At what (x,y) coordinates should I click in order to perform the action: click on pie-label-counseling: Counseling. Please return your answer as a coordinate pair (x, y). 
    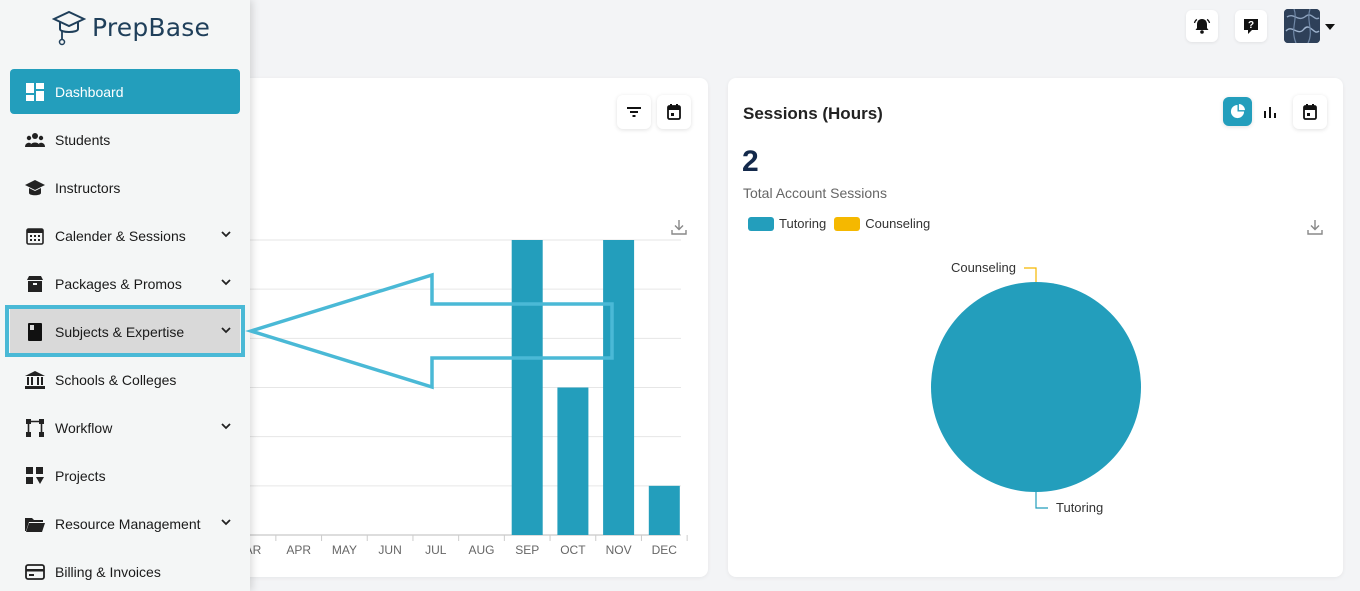
    Looking at the image, I should click on (983, 267).